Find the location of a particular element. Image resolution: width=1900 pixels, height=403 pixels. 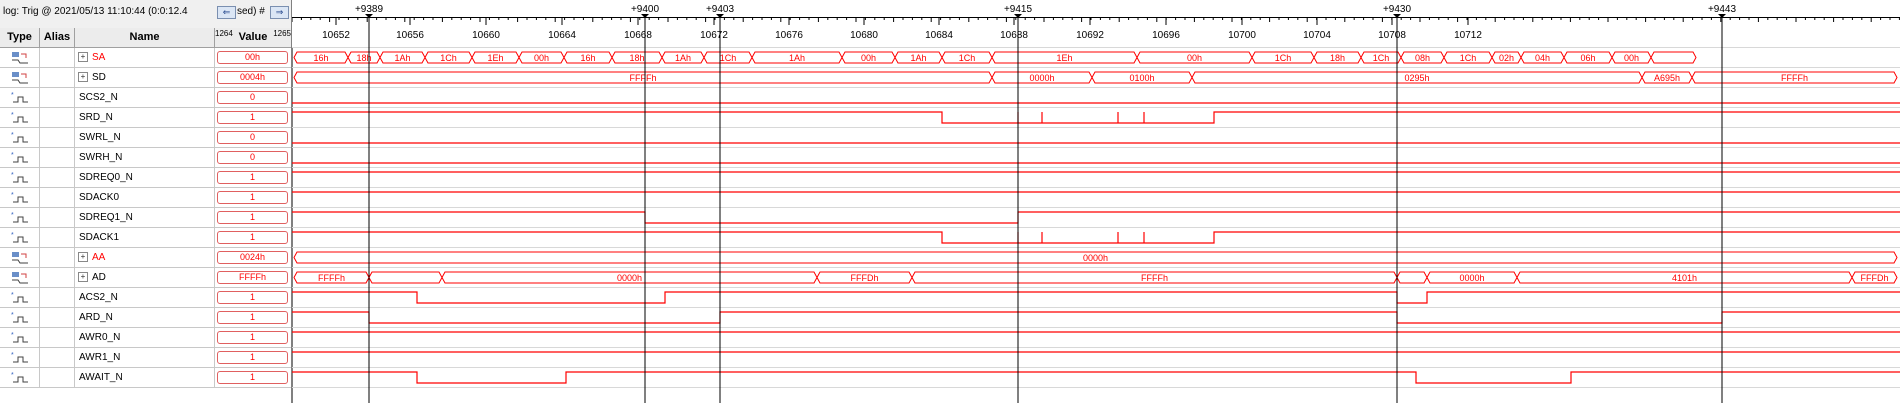

column-header-type: Type is located at coordinates (20, 38).